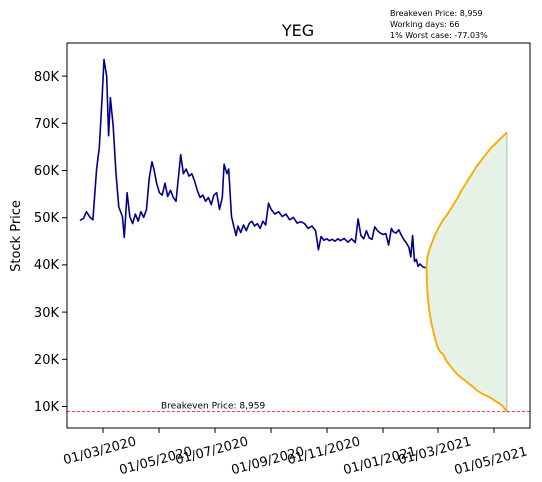 This screenshot has width=542, height=482. Describe the element at coordinates (466, 340) in the screenshot. I see `lower-band-line` at that location.